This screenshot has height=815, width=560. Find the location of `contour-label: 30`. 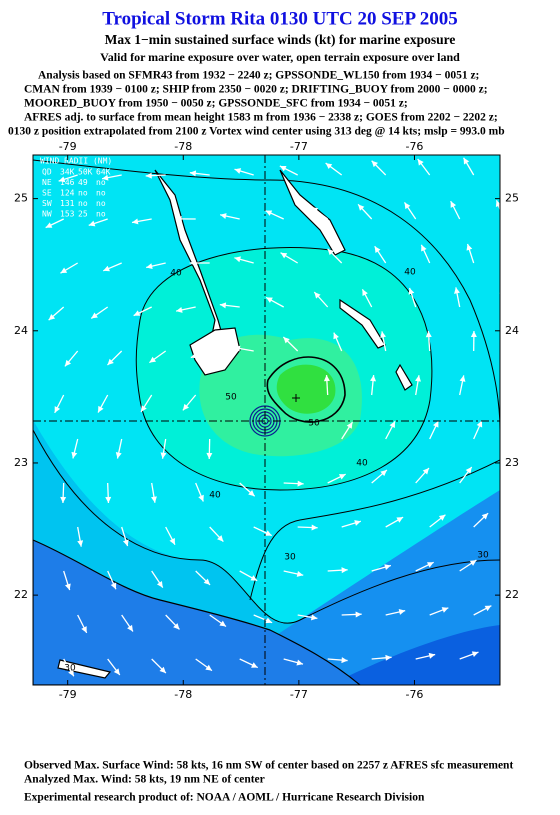

contour-label: 30 is located at coordinates (70, 669).